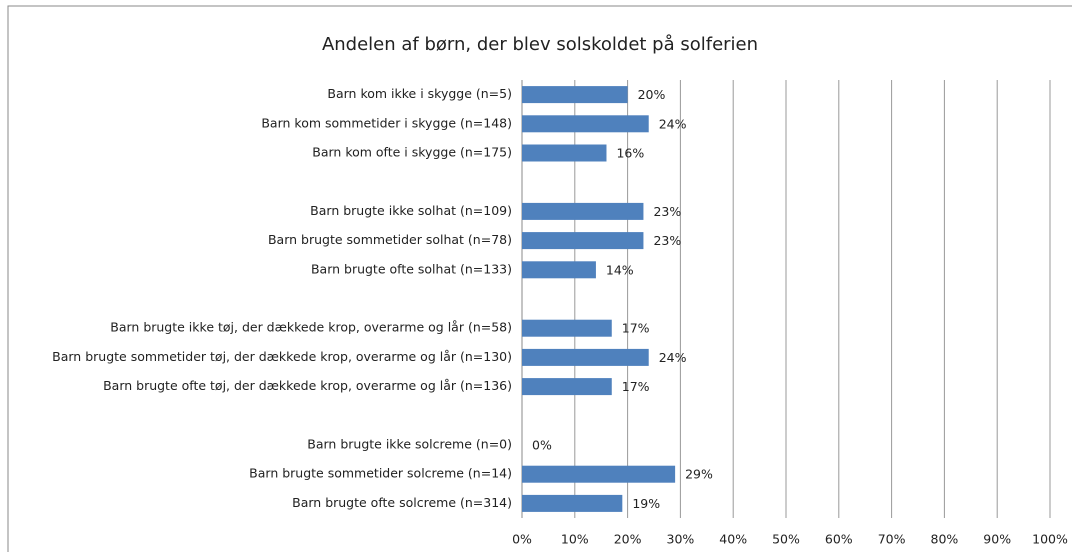 The height and width of the screenshot is (556, 1072). What do you see at coordinates (681, 539) in the screenshot?
I see `x-tick-label: 30%` at bounding box center [681, 539].